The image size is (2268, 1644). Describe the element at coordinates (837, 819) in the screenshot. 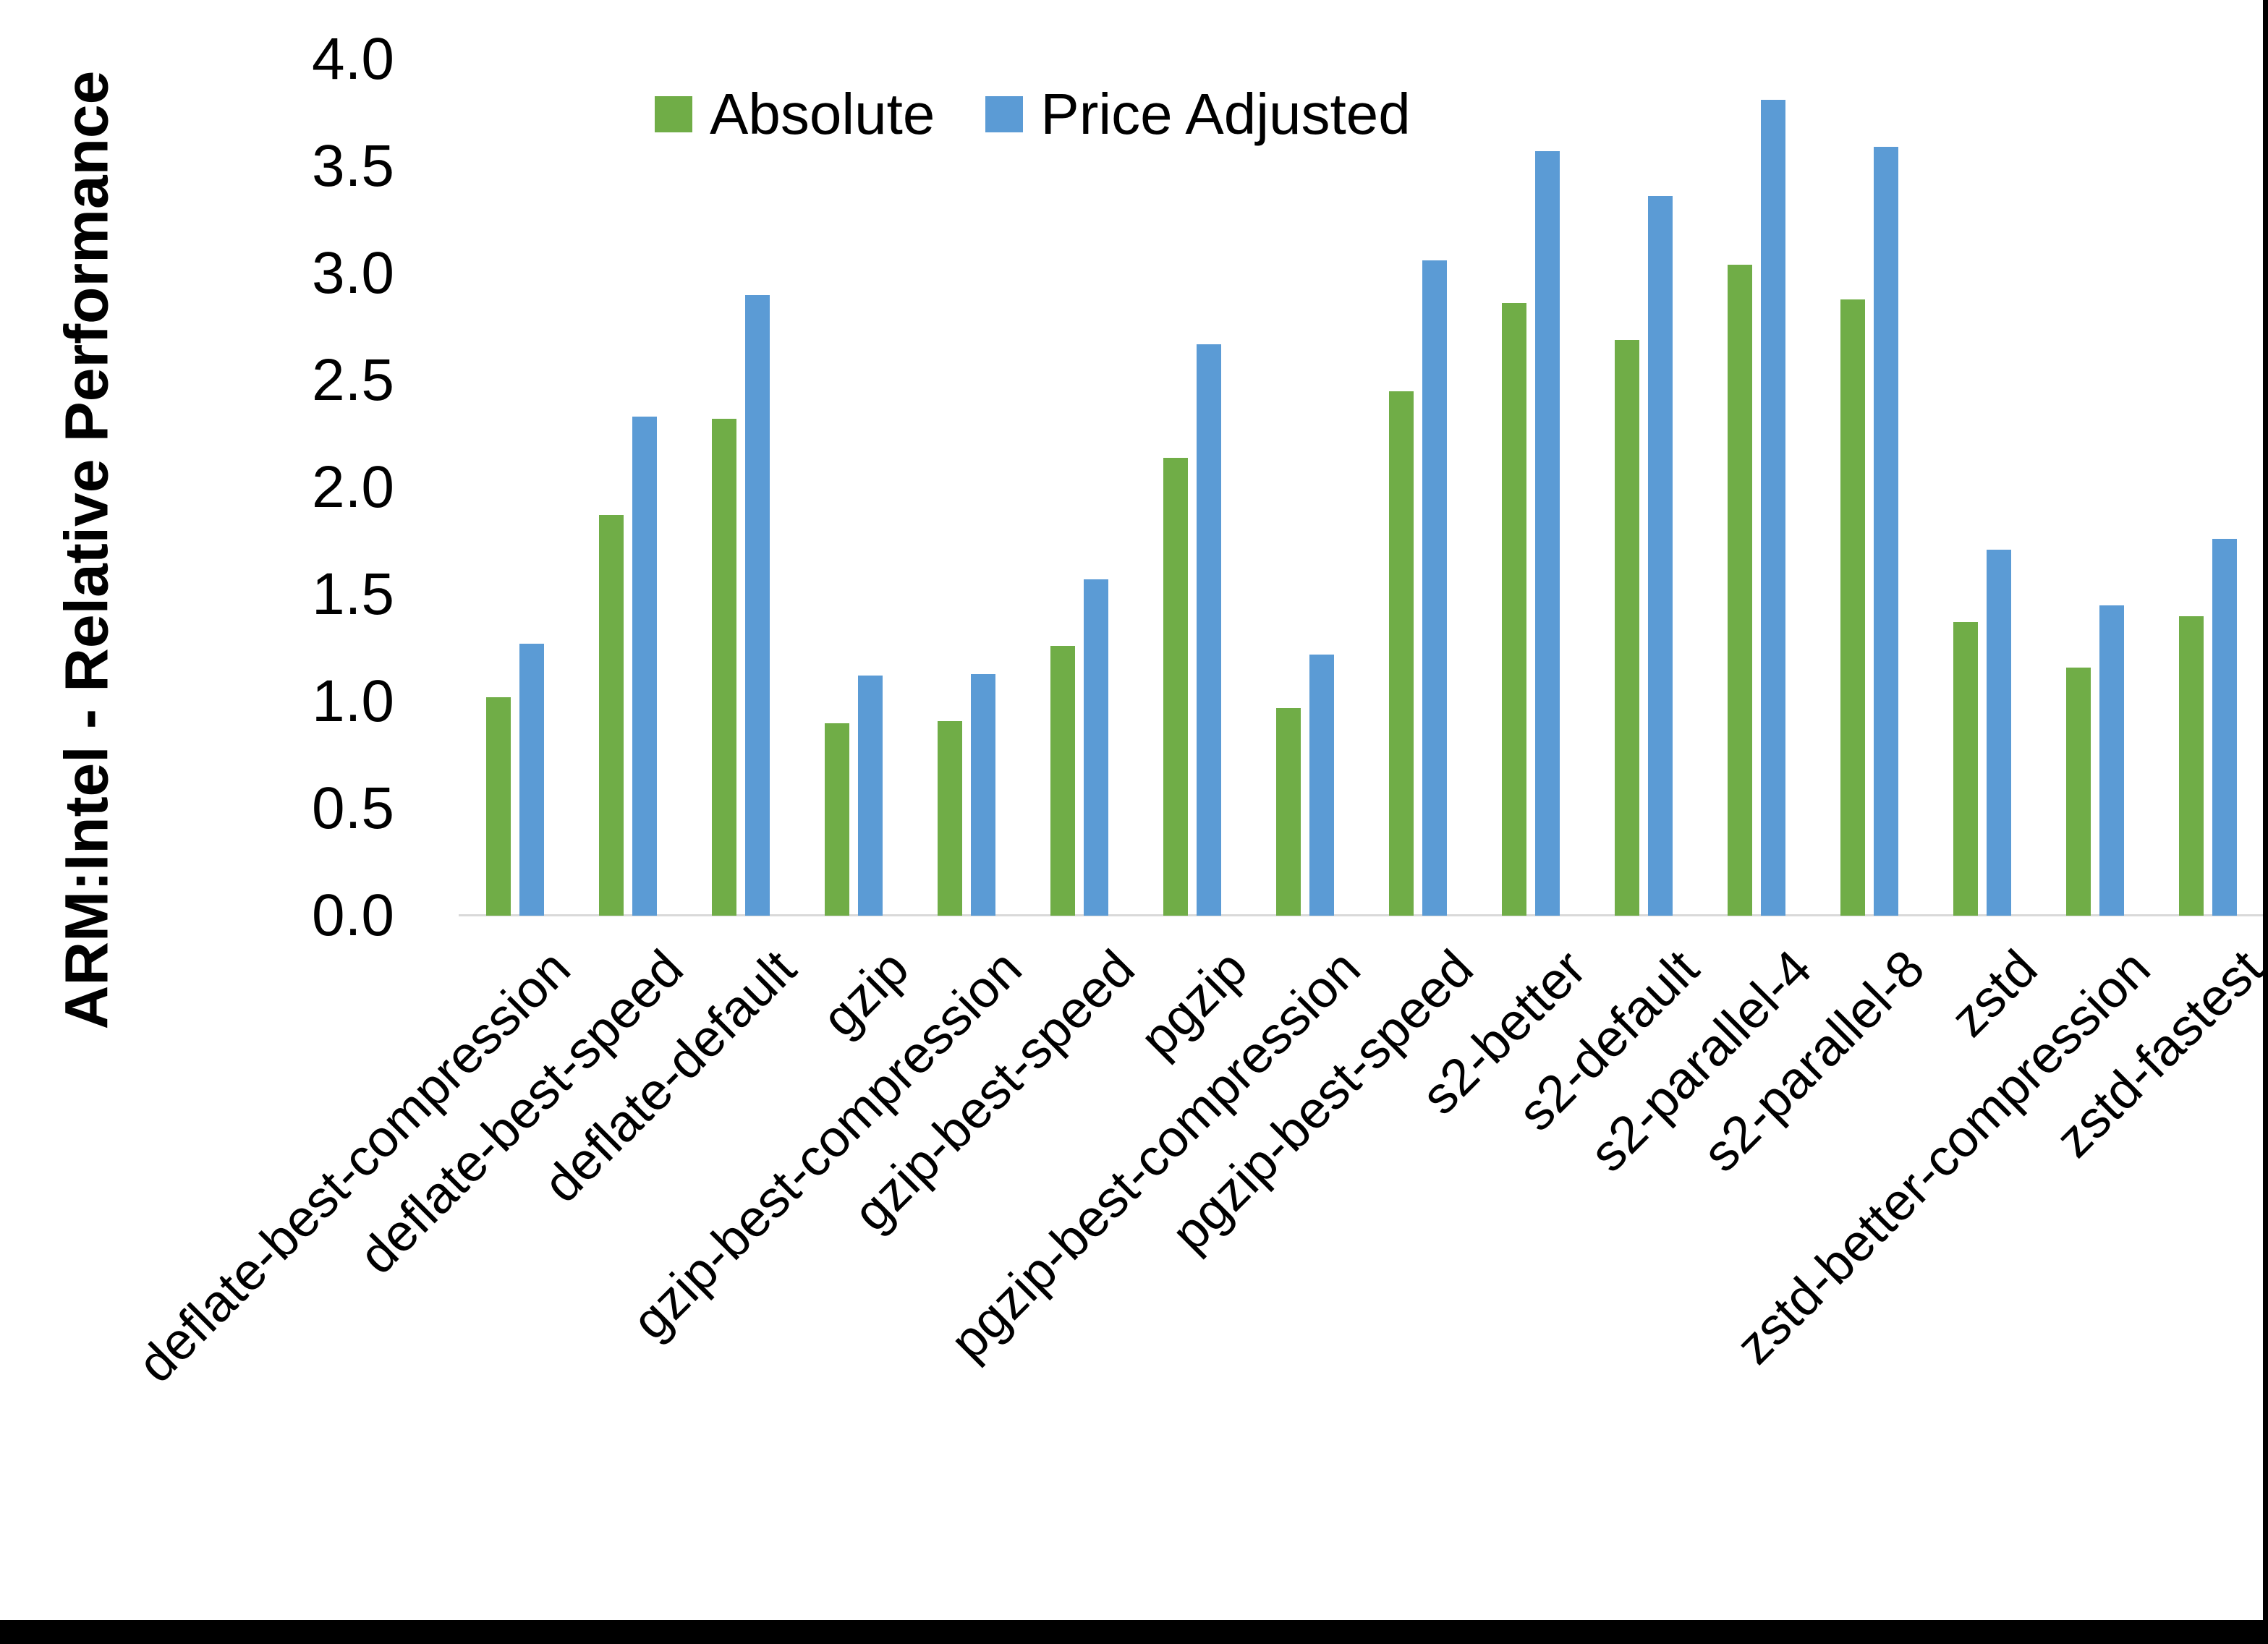

I see `bar-absolute-gzip` at that location.